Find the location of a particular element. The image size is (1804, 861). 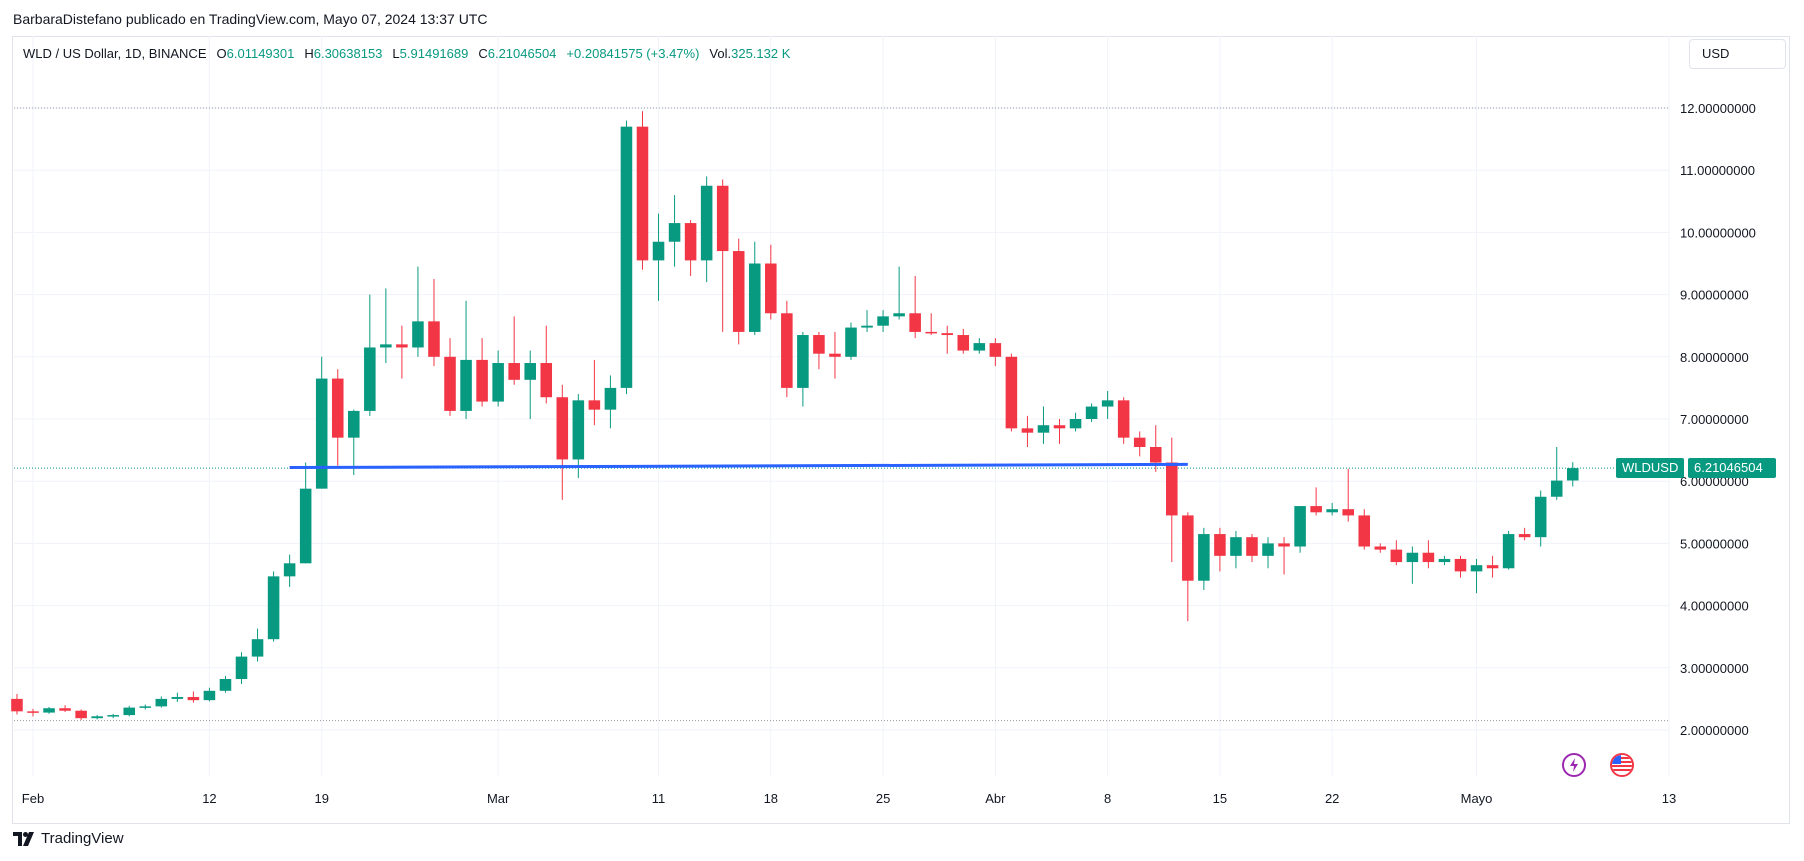

footer-brand: TradingView is located at coordinates (68, 838).